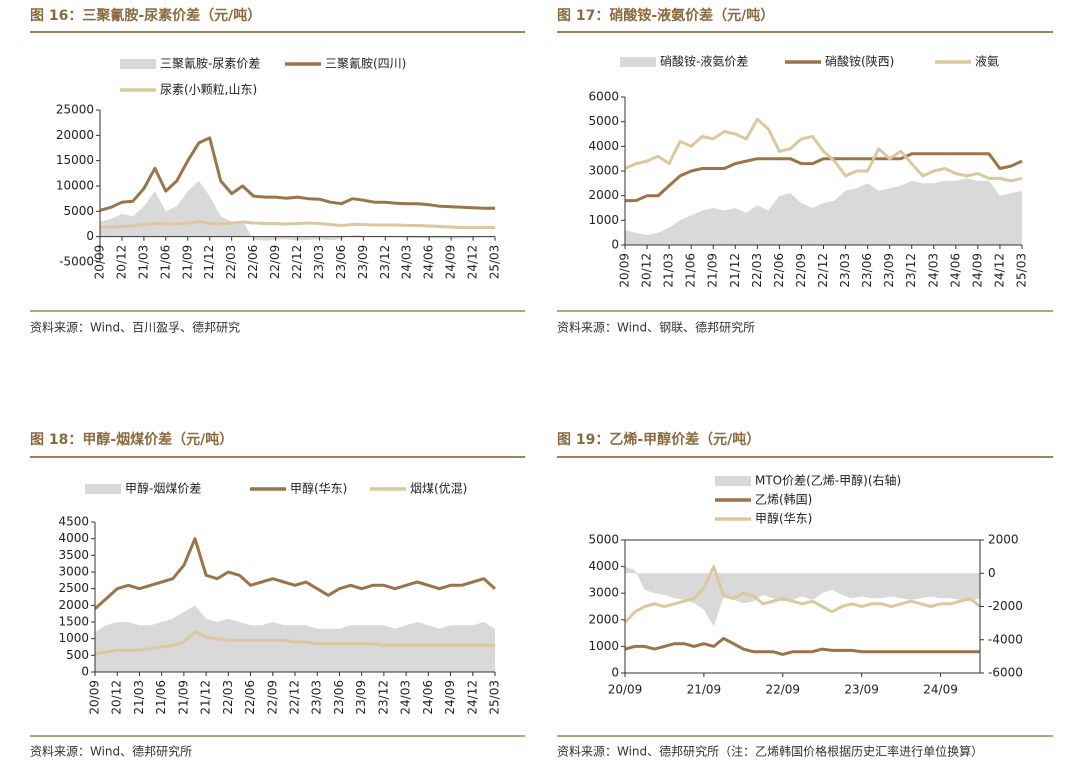 The image size is (1080, 777). What do you see at coordinates (76, 262) in the screenshot?
I see `y-tick-label: -5000` at bounding box center [76, 262].